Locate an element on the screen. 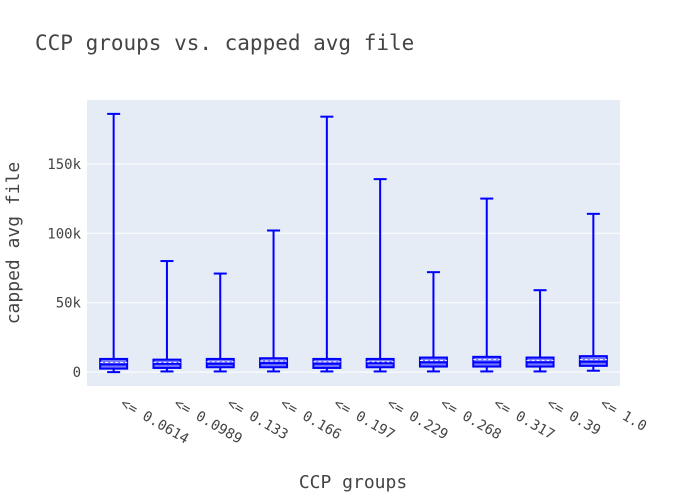  y-axis: 0 50k 100k 150k is located at coordinates (64, 269).